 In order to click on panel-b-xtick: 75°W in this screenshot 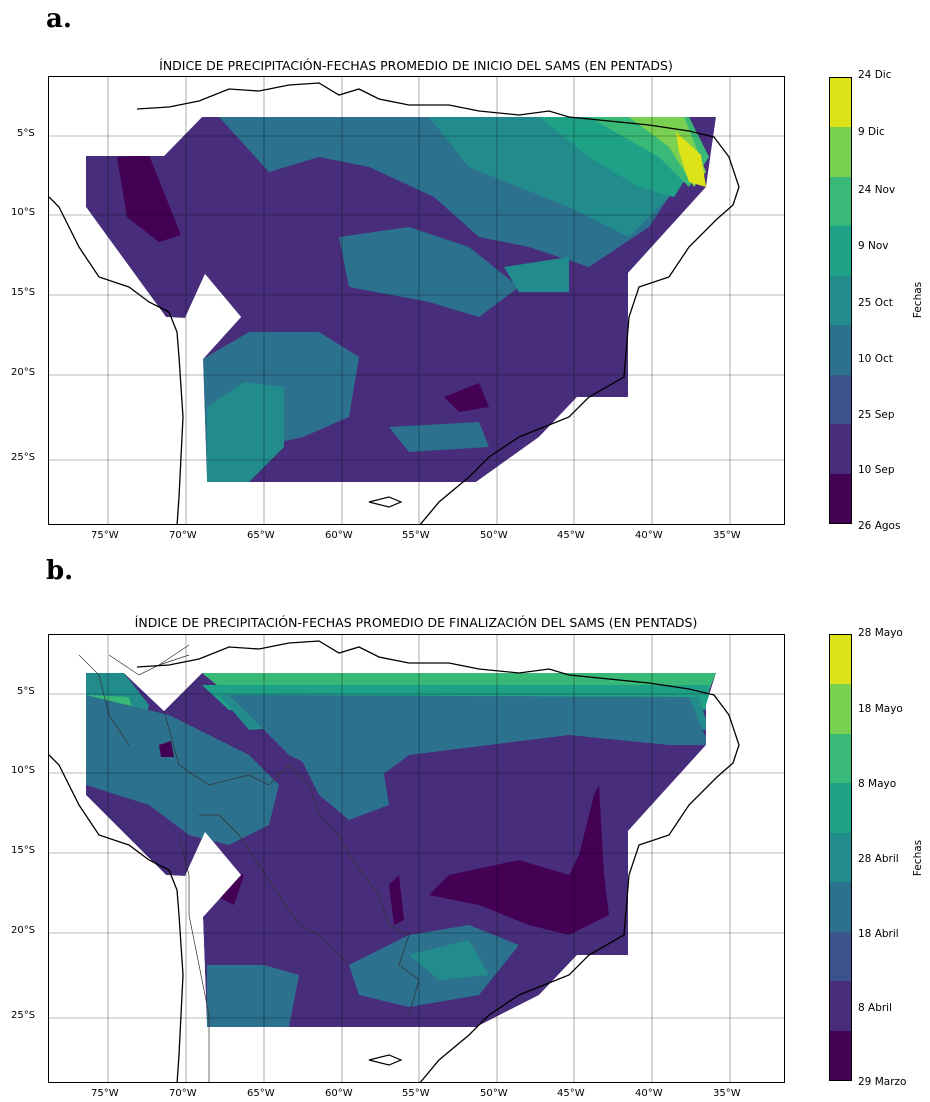, I will do `click(105, 1093)`.